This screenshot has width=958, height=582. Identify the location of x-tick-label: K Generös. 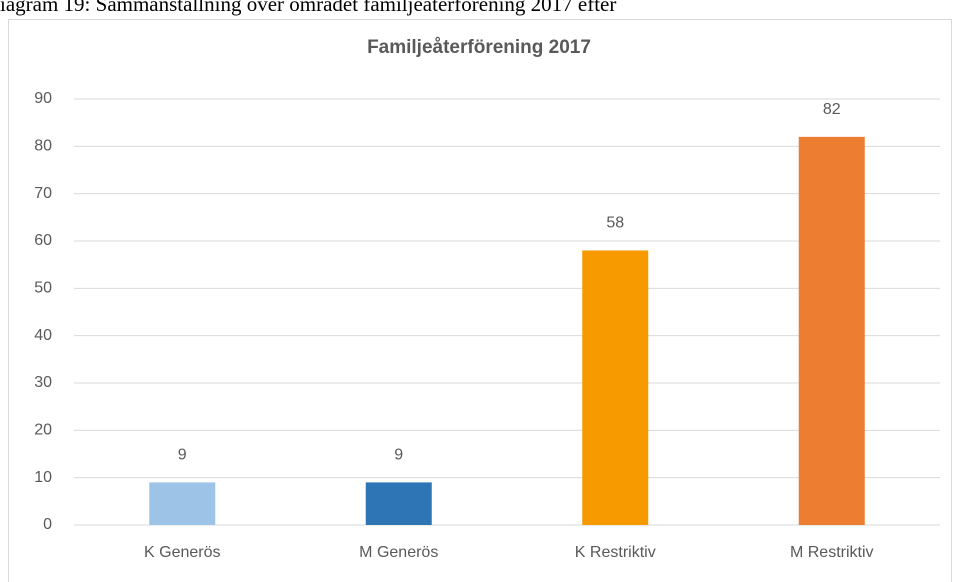
(182, 552).